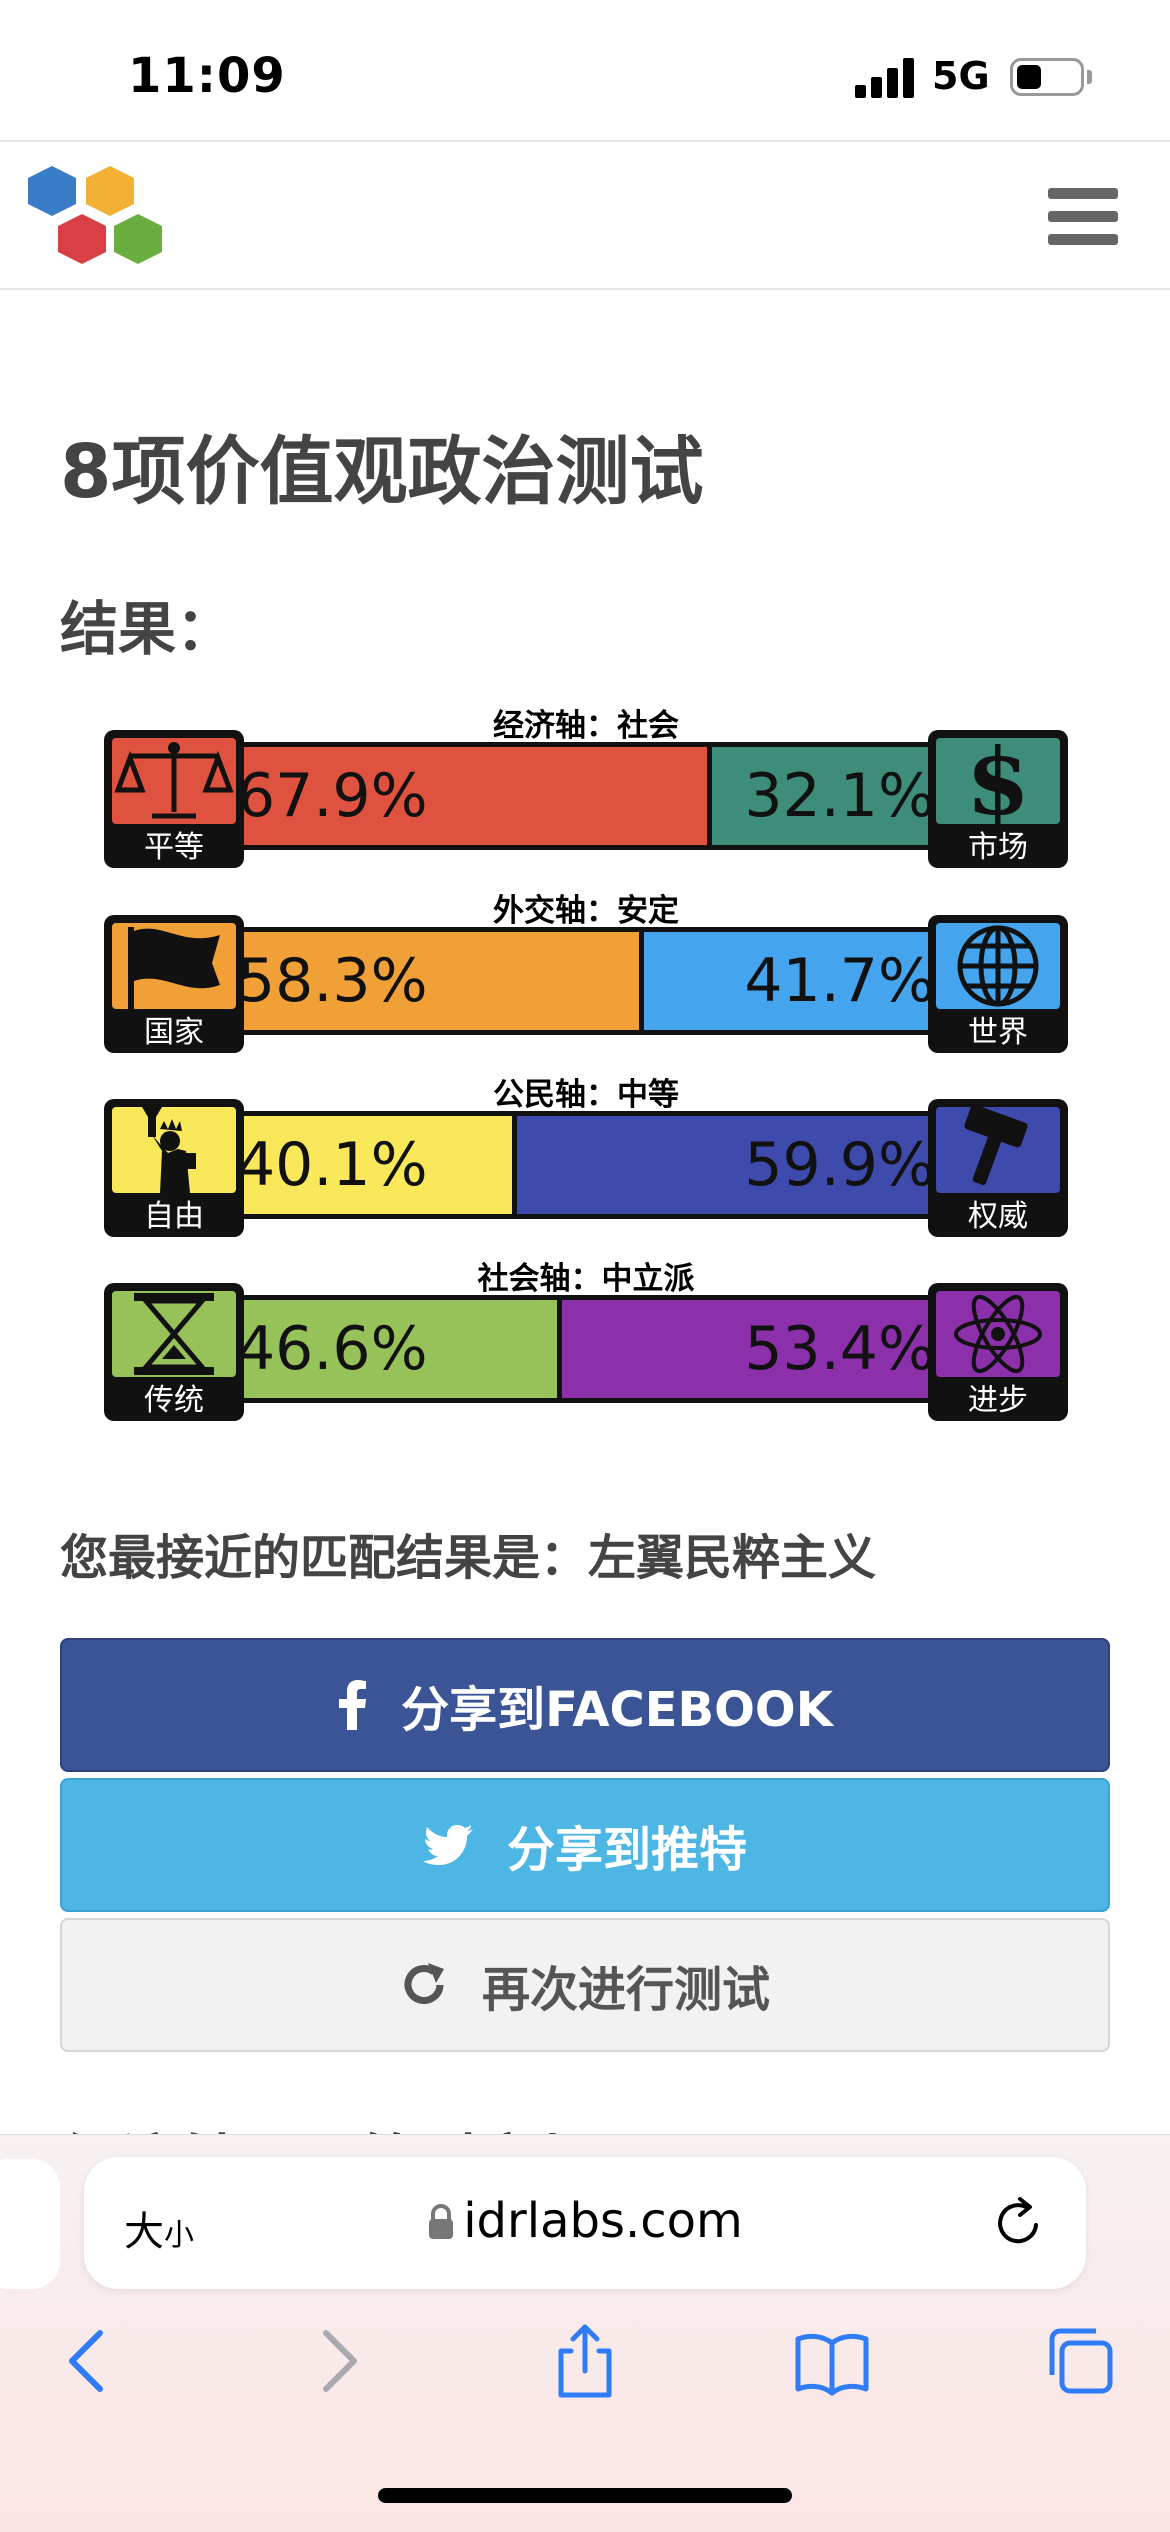  Describe the element at coordinates (174, 781) in the screenshot. I see `scales-icon` at that location.